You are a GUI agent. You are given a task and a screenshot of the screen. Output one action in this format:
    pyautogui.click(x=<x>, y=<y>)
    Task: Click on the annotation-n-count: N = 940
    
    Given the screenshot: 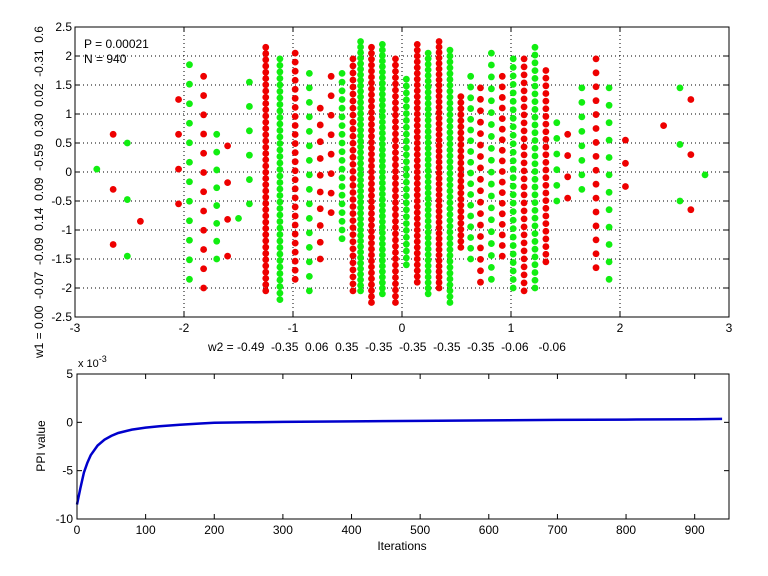 What is the action you would take?
    pyautogui.click(x=105, y=59)
    